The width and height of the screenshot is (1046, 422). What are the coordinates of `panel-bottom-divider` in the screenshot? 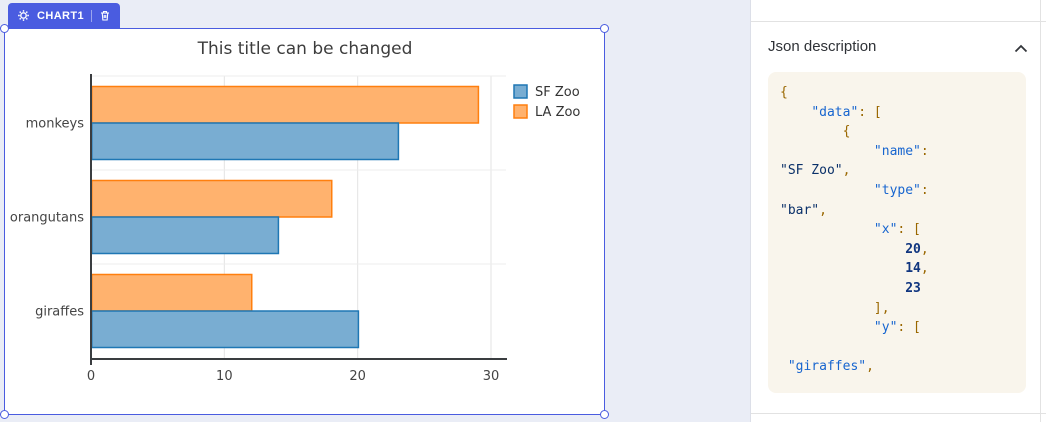 It's located at (898, 413).